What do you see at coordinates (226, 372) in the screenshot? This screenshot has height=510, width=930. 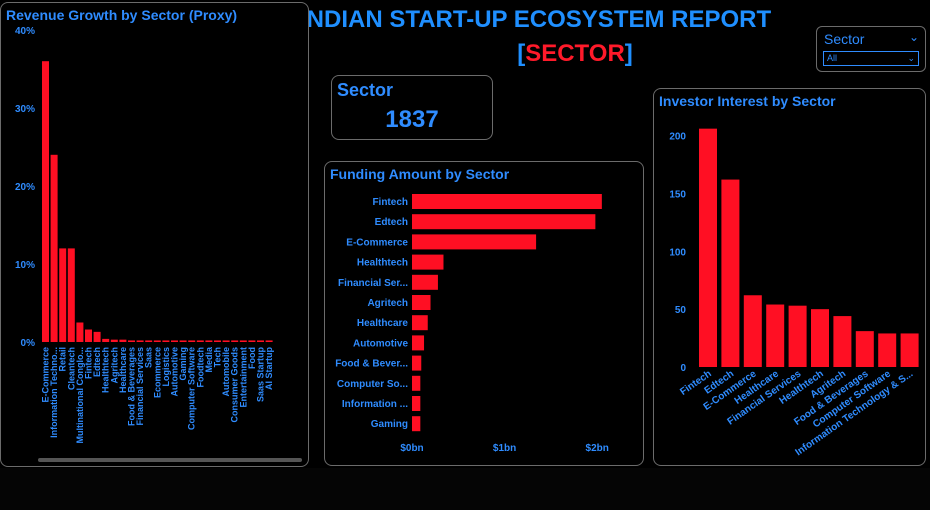 I see `x-tick-label: Automobile` at bounding box center [226, 372].